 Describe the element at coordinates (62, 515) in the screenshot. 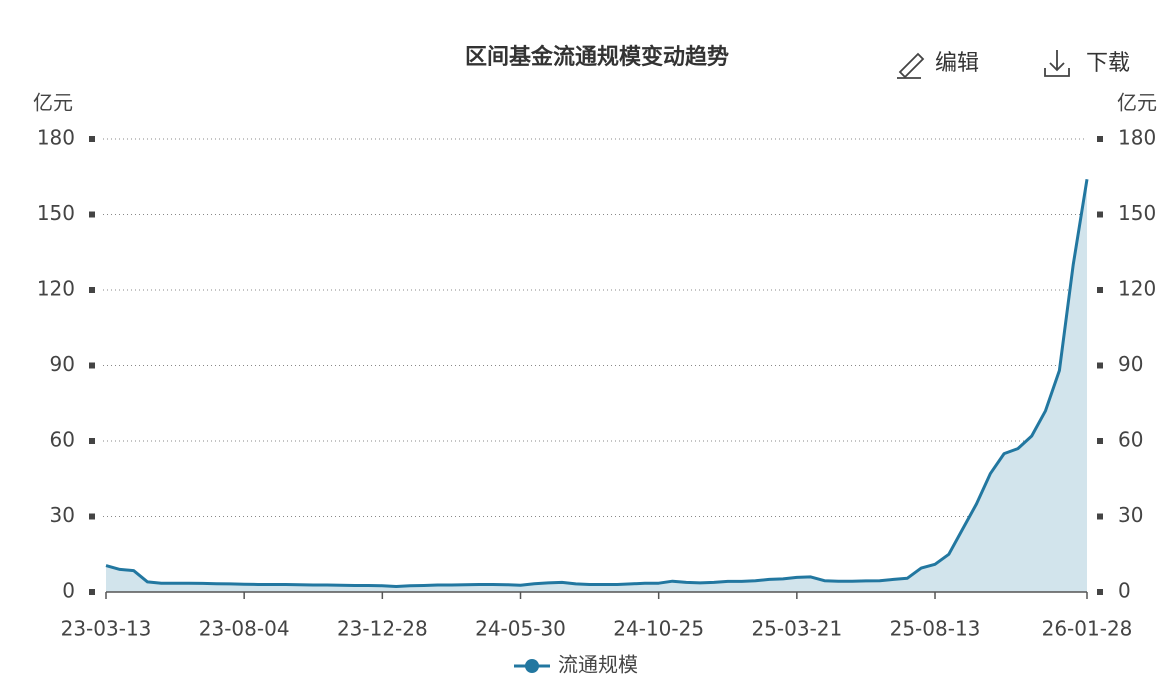

I see `y-tick-label: 30` at that location.